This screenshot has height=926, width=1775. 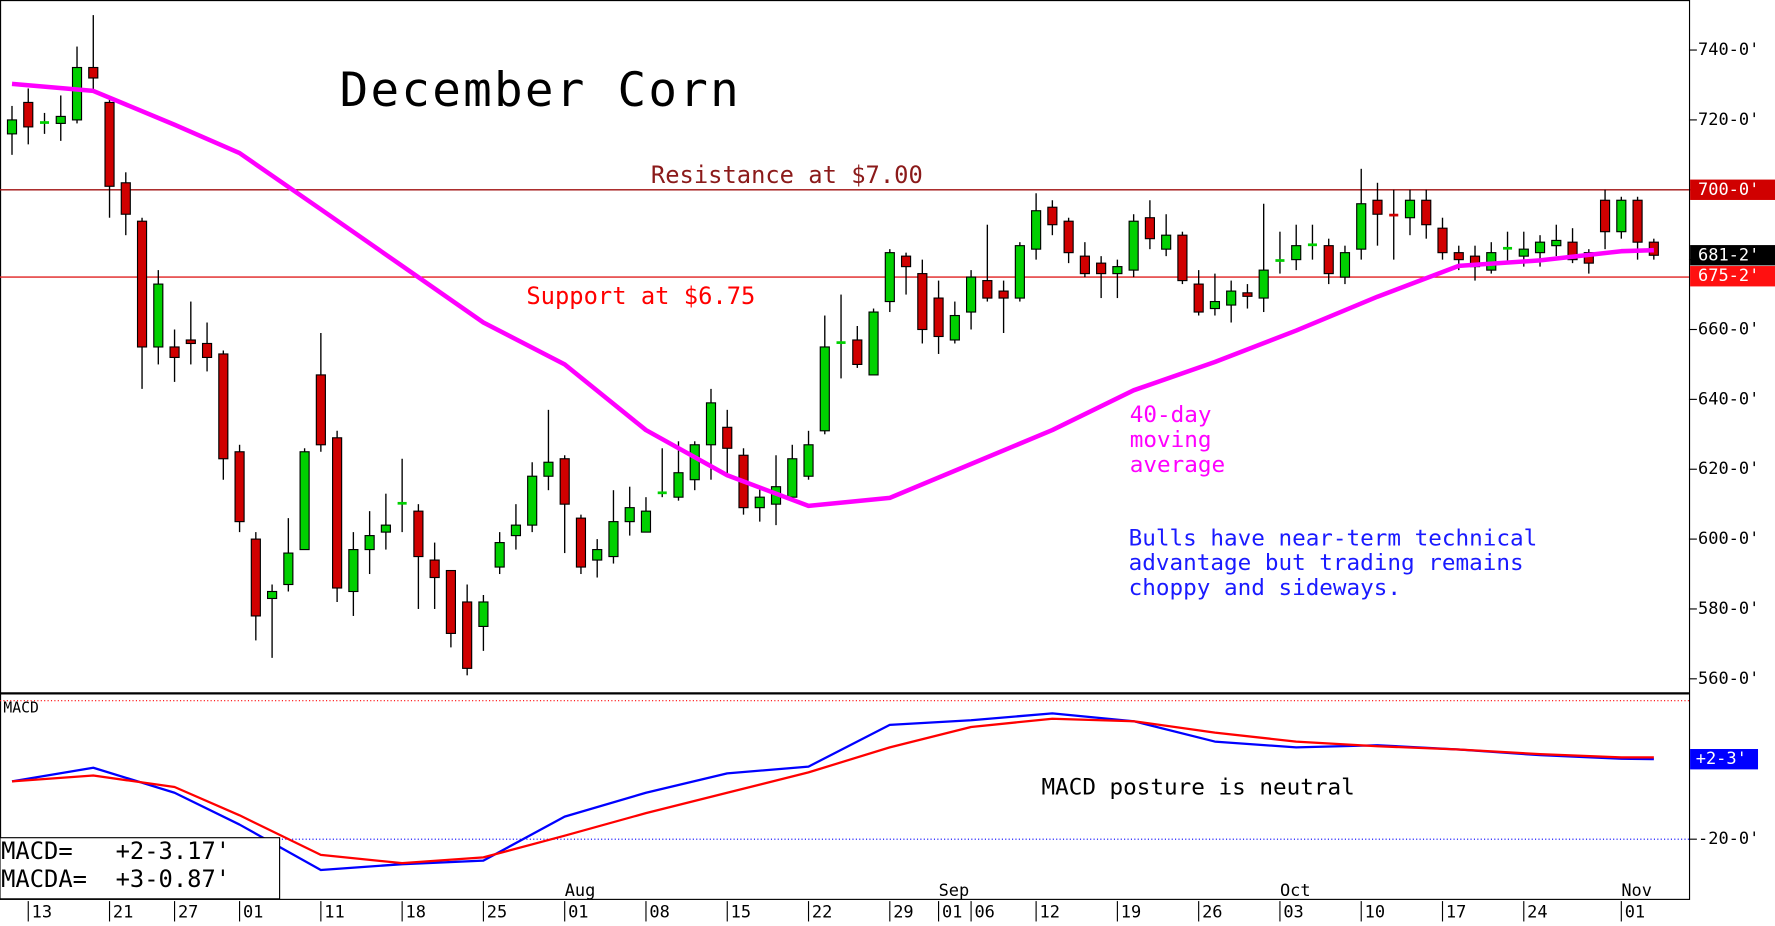 I want to click on y-tick-label: 640-0', so click(x=1728, y=399).